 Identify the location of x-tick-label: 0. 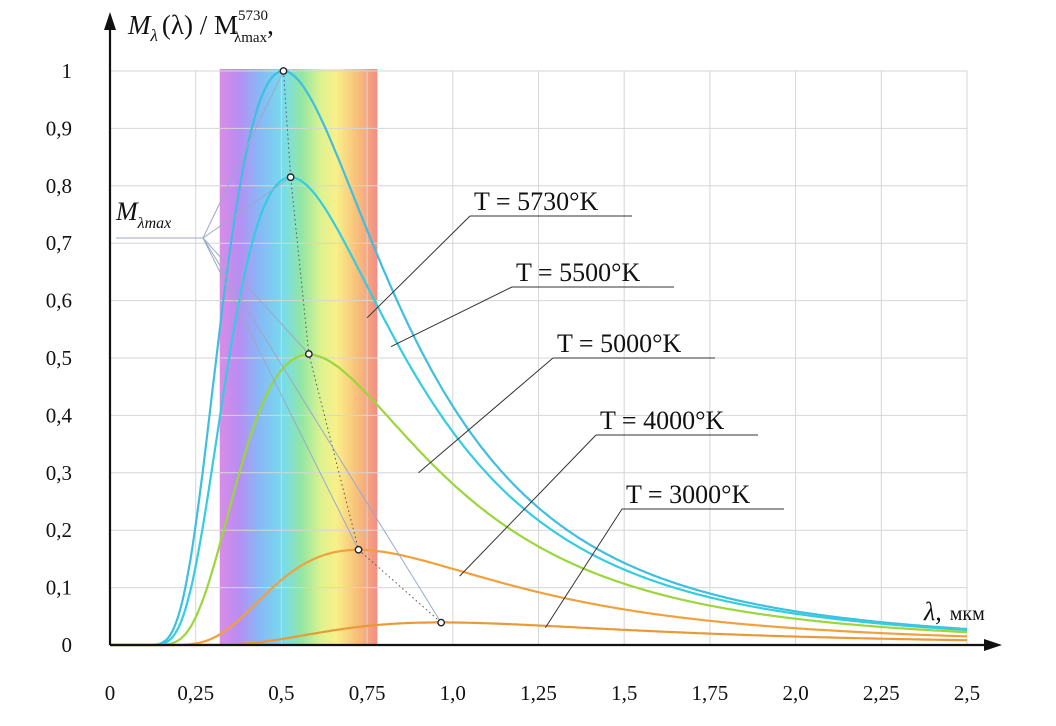
(110, 693).